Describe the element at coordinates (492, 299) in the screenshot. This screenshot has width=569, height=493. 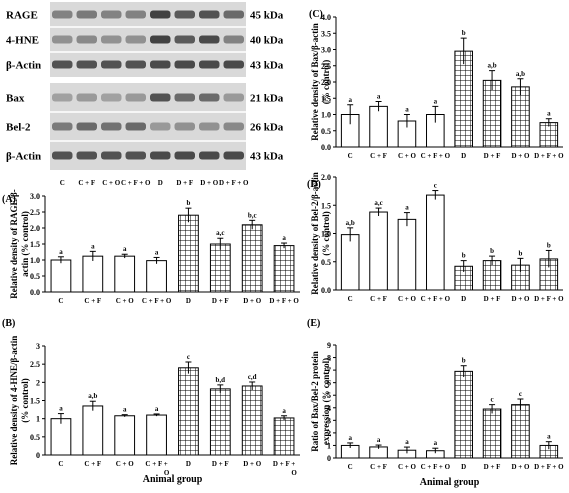
I see `x-tick-label: D + F` at that location.